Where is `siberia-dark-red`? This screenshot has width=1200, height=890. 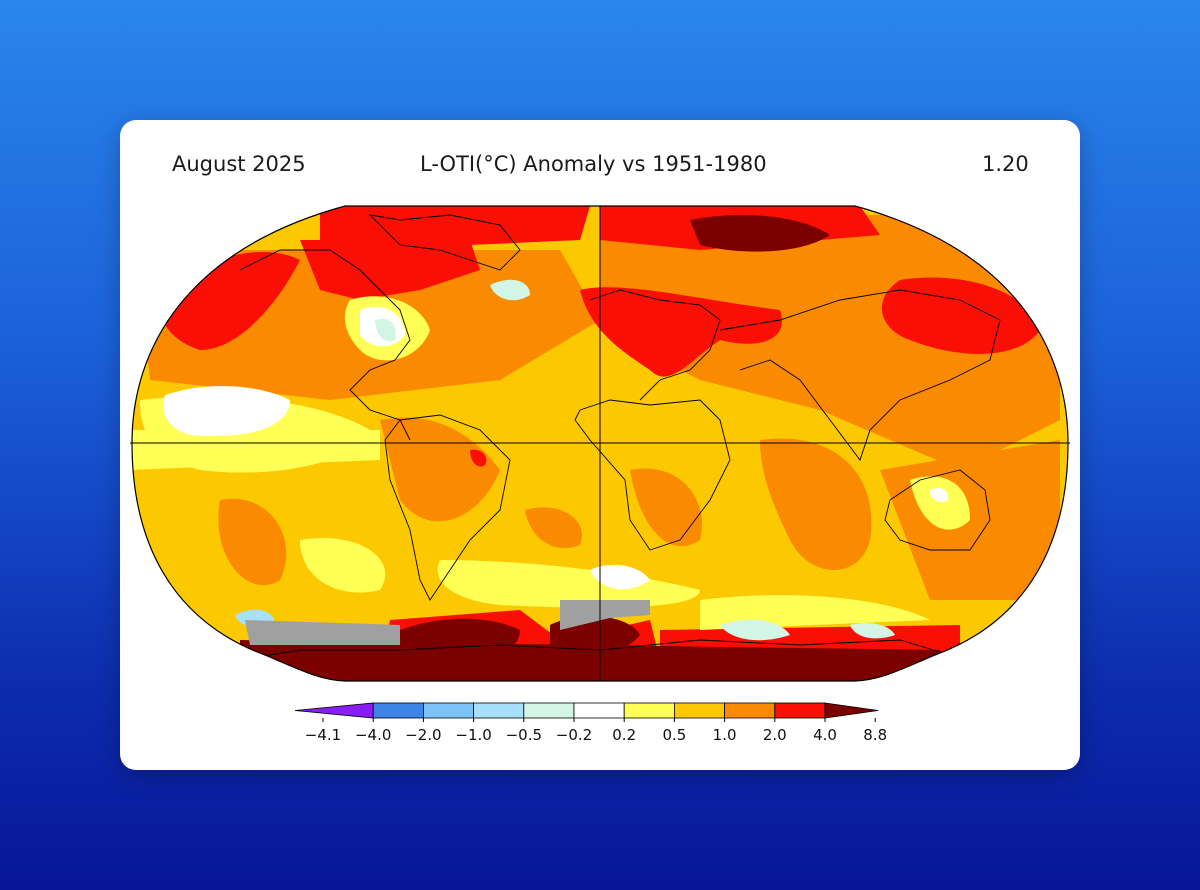
siberia-dark-red is located at coordinates (760, 233).